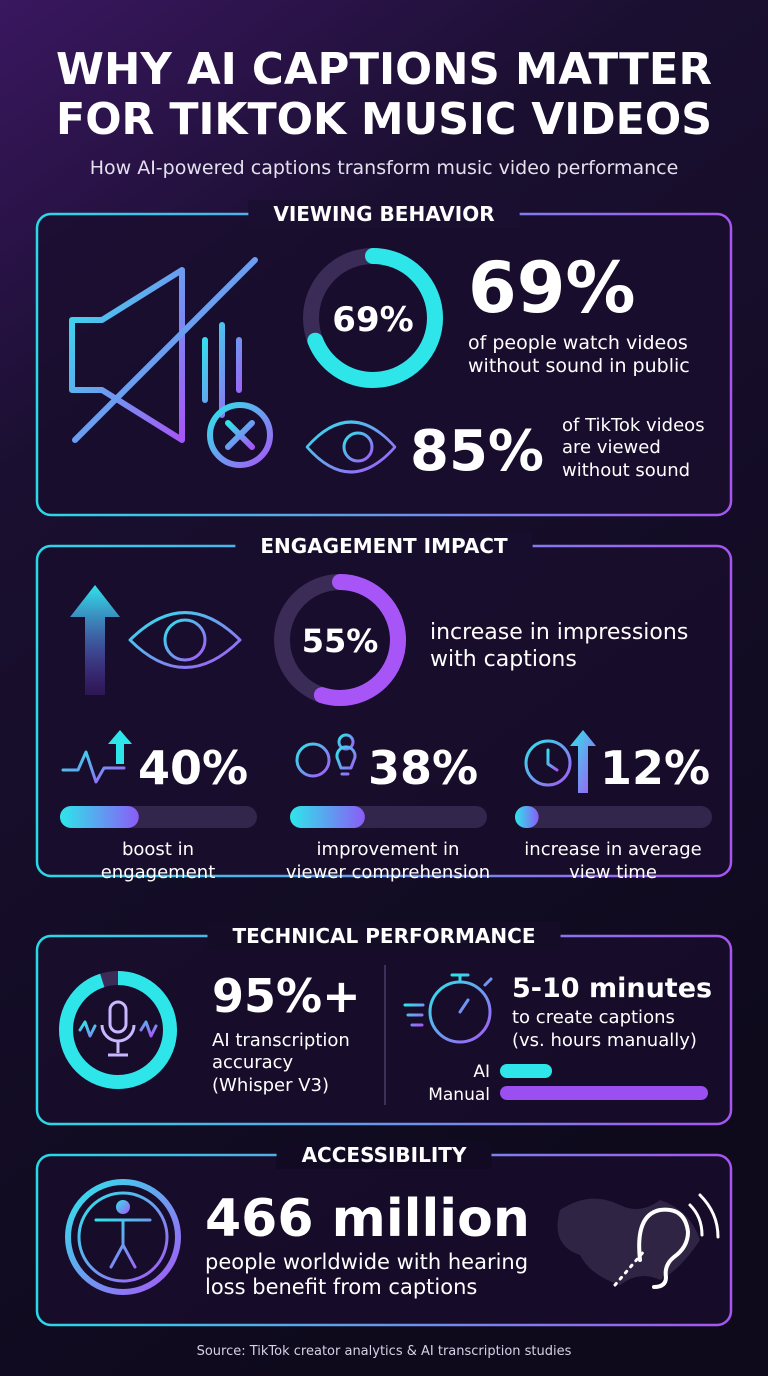 The image size is (768, 1376). What do you see at coordinates (448, 1008) in the screenshot?
I see `stopwatch-icon` at bounding box center [448, 1008].